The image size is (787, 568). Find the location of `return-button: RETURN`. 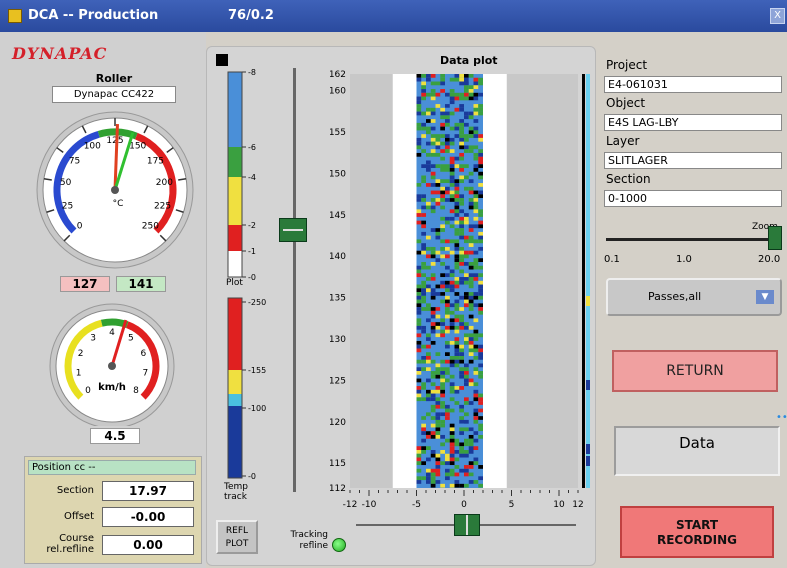

return-button: RETURN is located at coordinates (695, 371).